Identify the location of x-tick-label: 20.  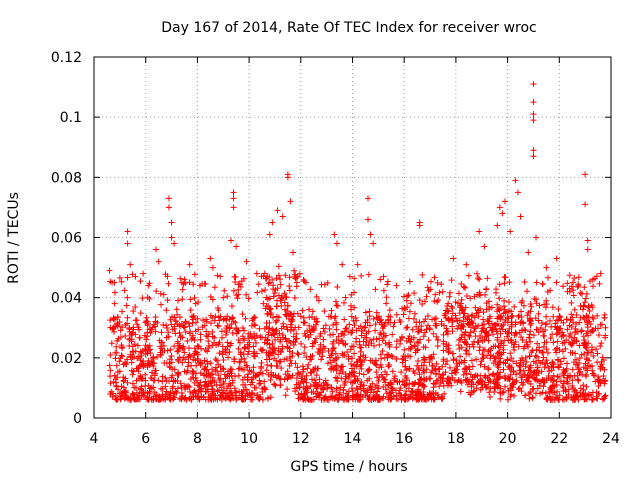
(508, 439).